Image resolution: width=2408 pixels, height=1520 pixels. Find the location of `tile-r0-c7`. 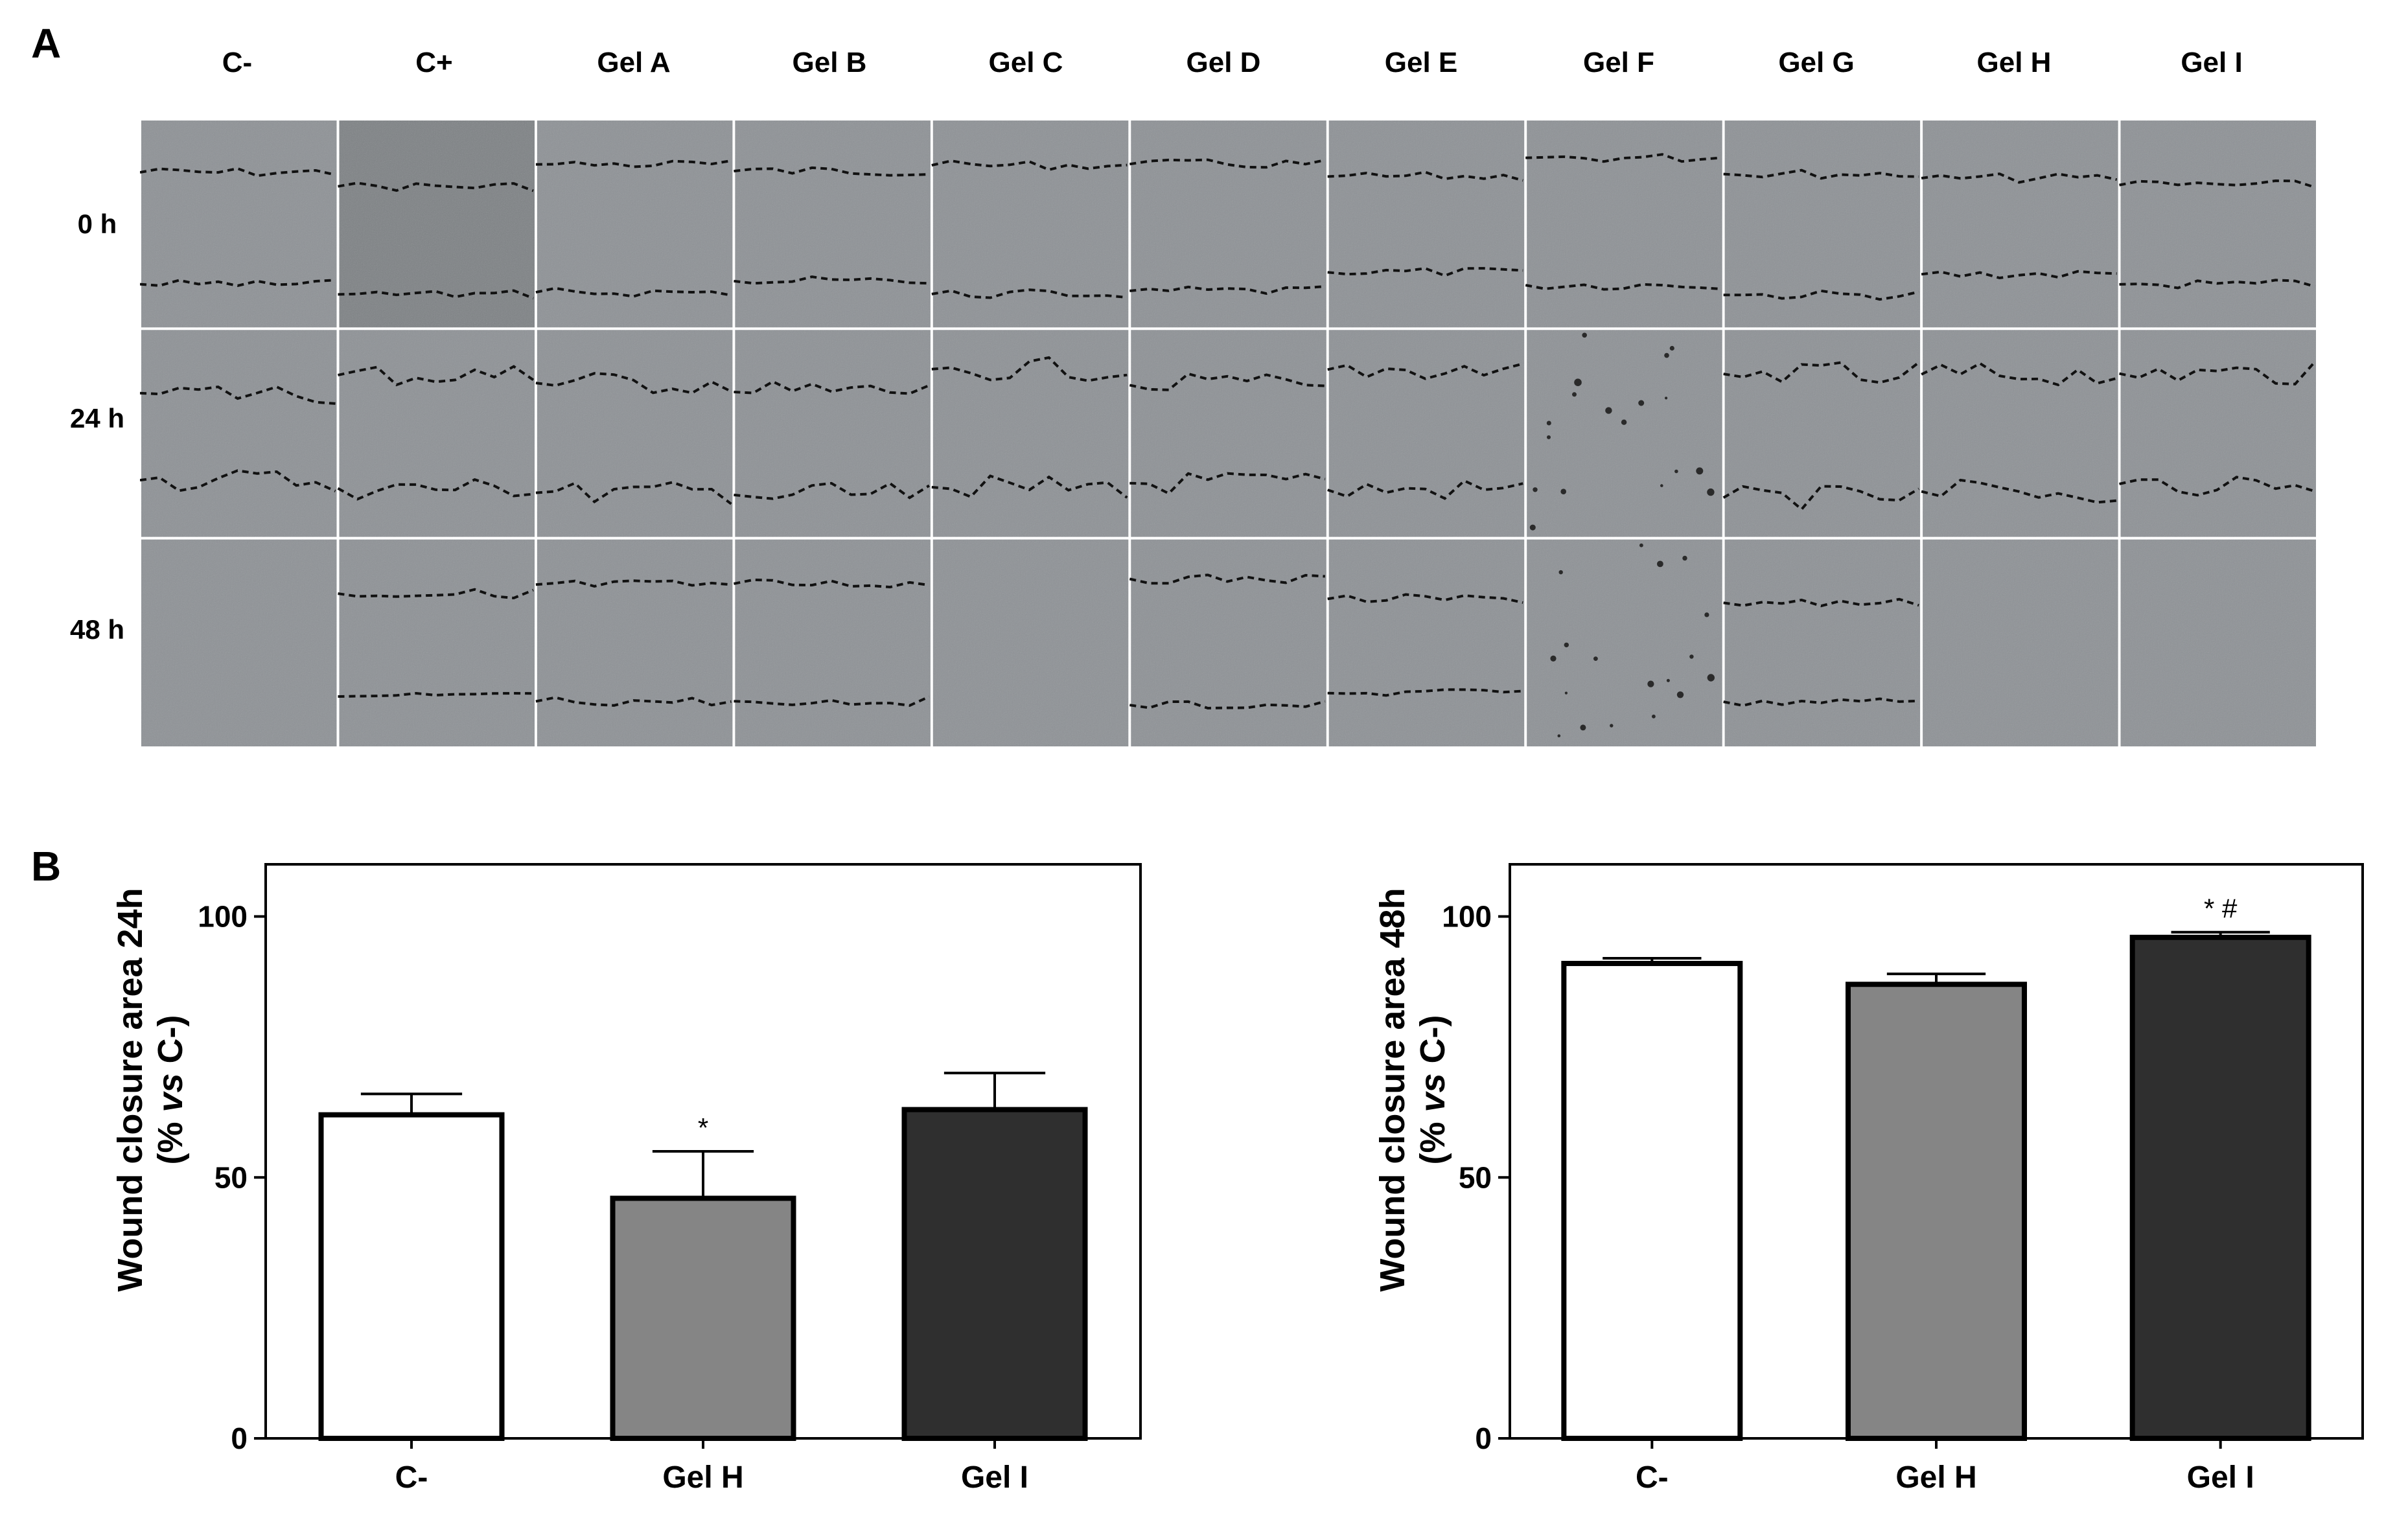

tile-r0-c7 is located at coordinates (1623, 225).